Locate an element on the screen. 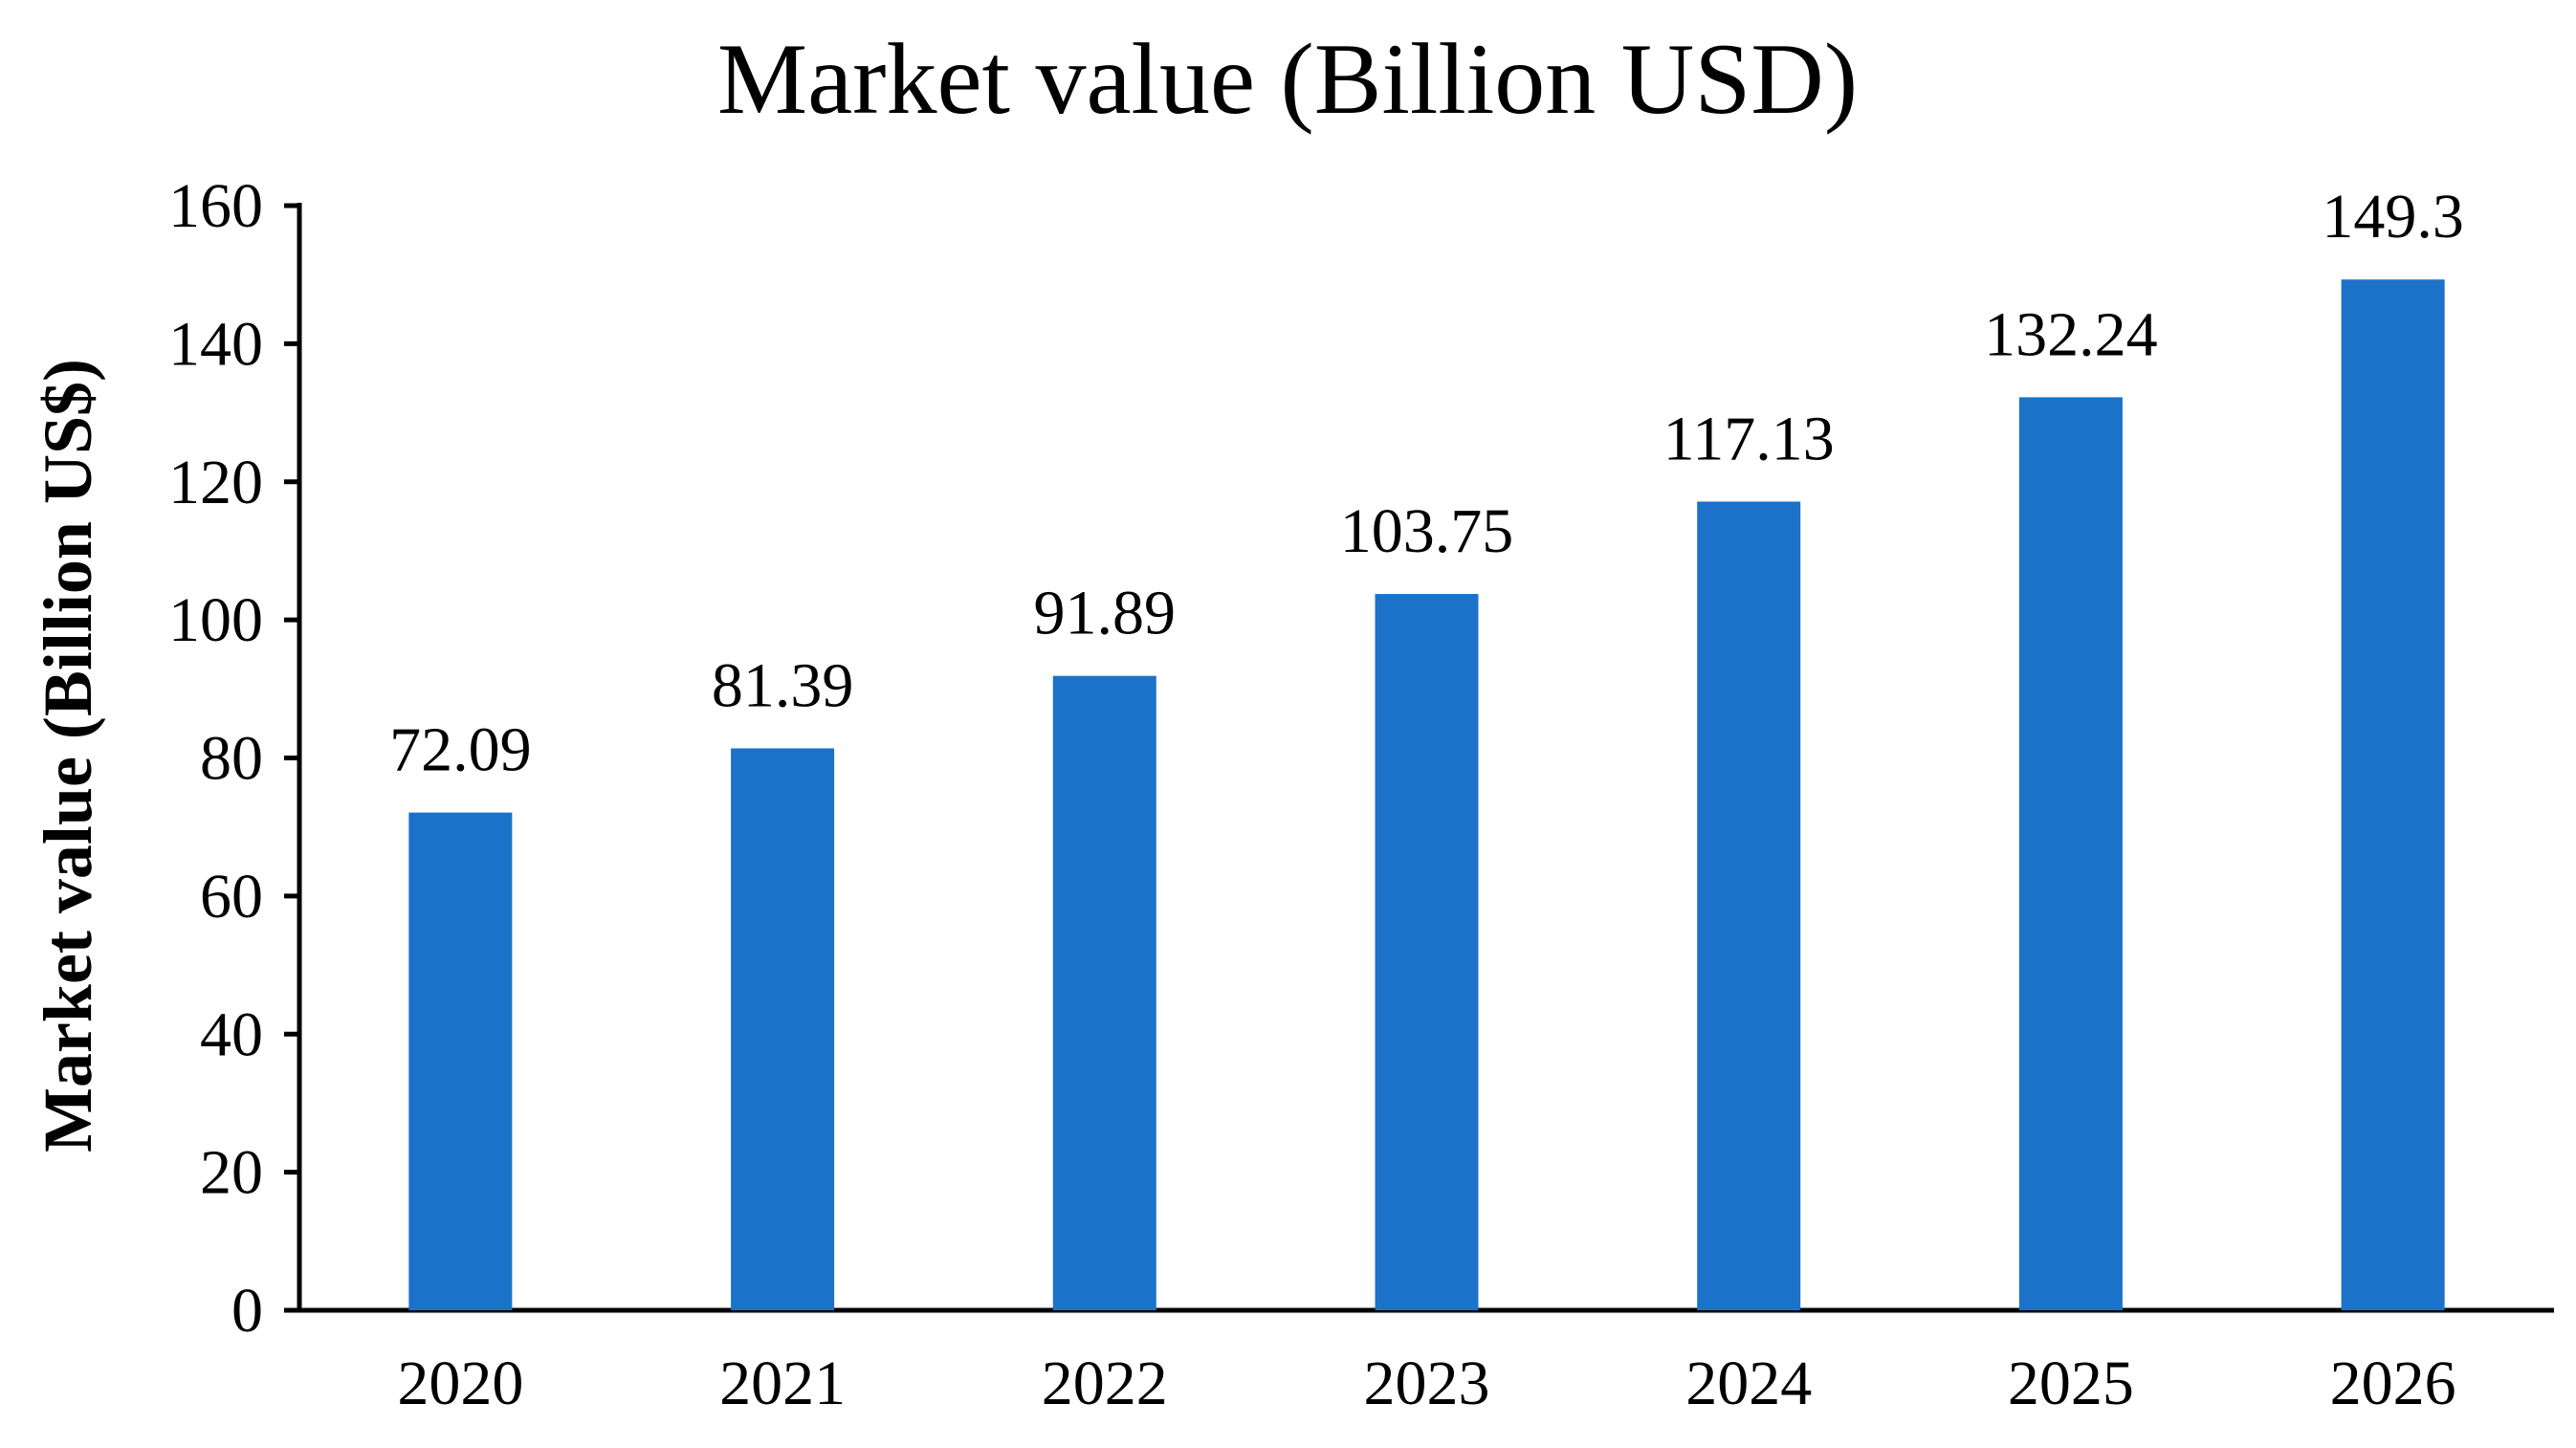 Image resolution: width=2576 pixels, height=1448 pixels. data-label-2025: 132.24 is located at coordinates (2071, 334).